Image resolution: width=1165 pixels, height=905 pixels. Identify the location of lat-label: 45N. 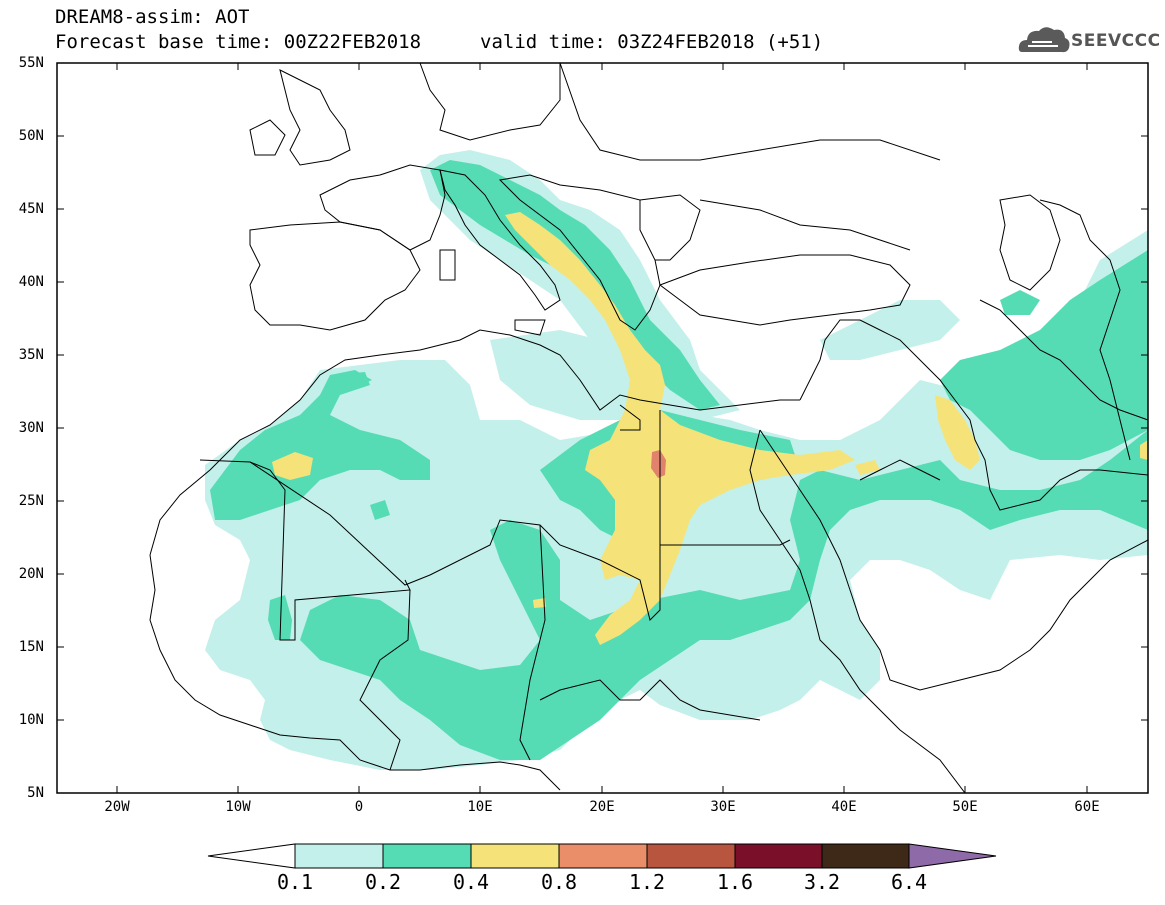
(31, 209).